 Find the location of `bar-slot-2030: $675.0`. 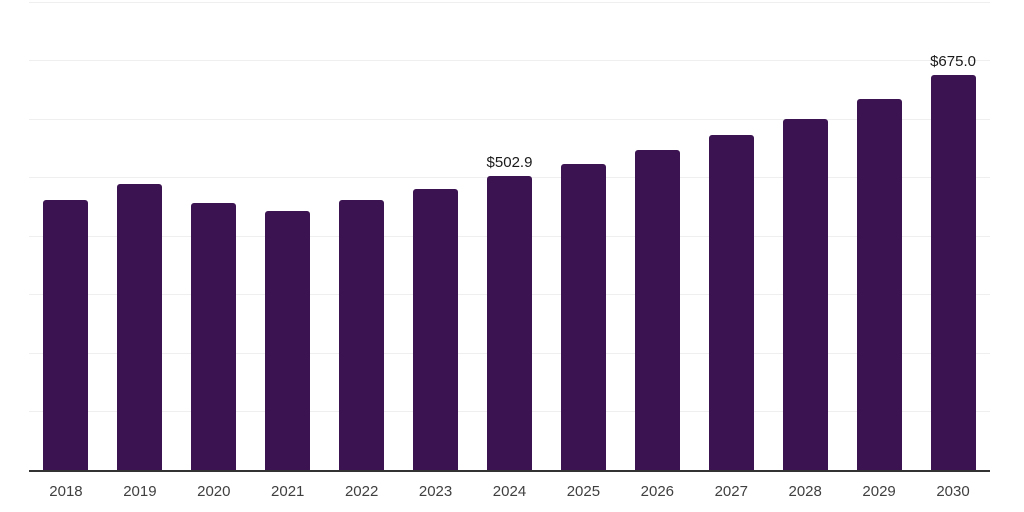

bar-slot-2030: $675.0 is located at coordinates (953, 236).